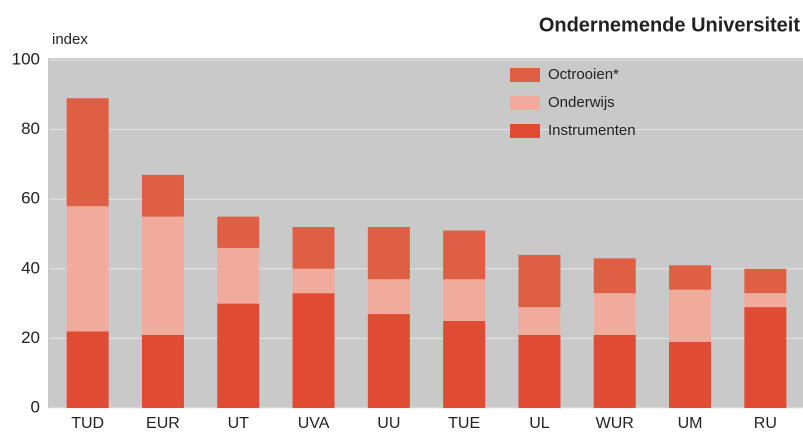  I want to click on x-tick-label: WUR, so click(615, 423).